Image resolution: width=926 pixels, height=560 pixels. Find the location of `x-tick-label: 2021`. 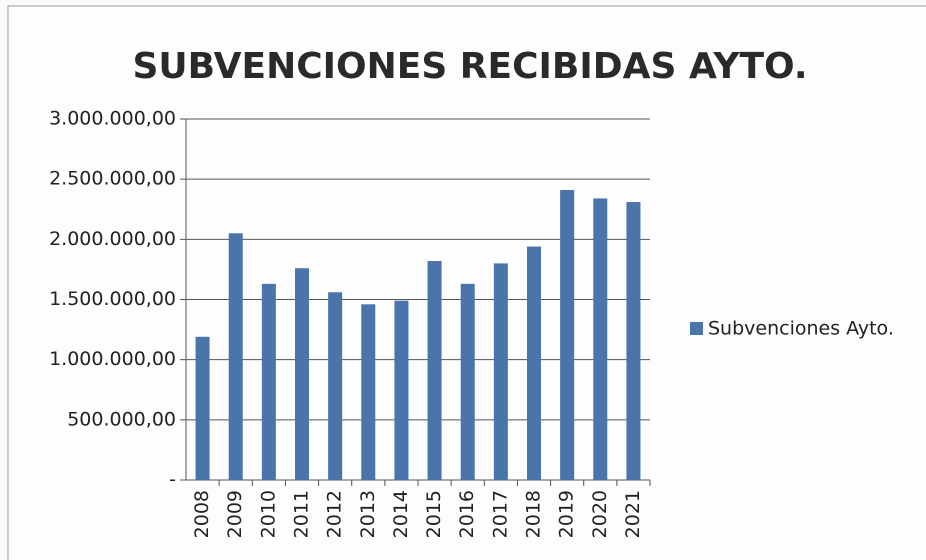

x-tick-label: 2021 is located at coordinates (633, 514).